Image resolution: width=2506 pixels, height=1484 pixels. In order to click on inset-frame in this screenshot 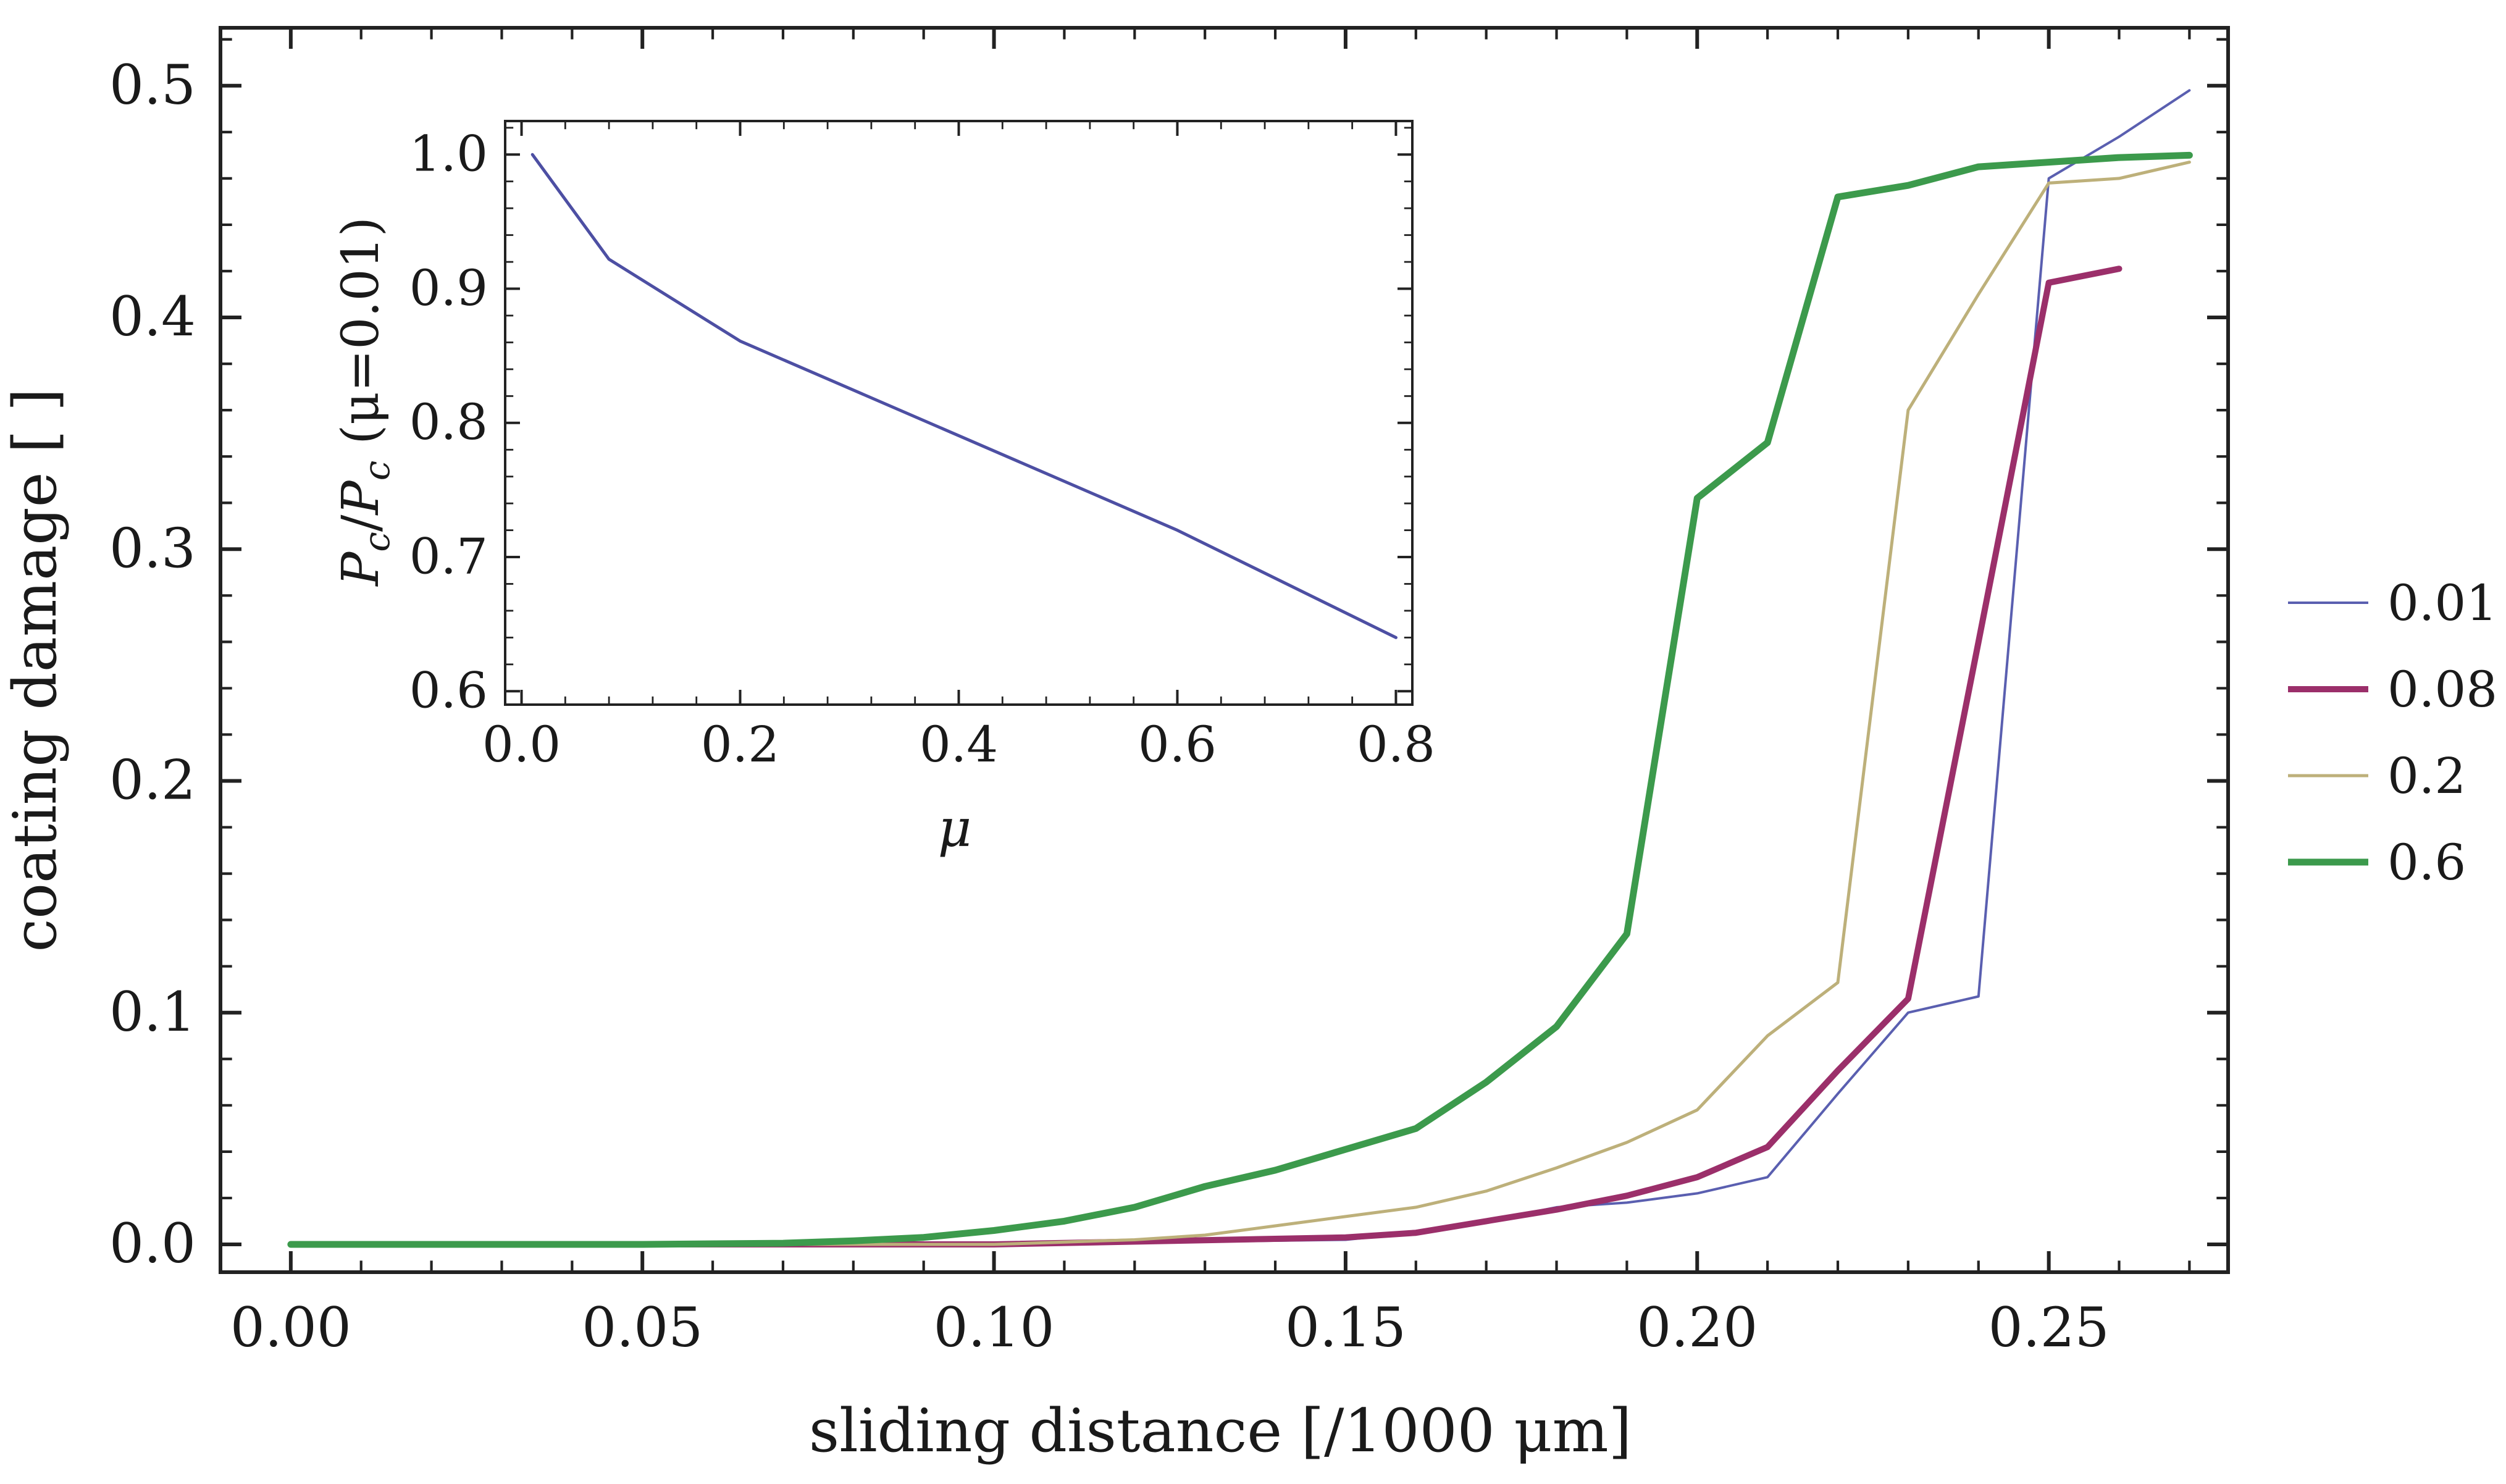, I will do `click(959, 413)`.